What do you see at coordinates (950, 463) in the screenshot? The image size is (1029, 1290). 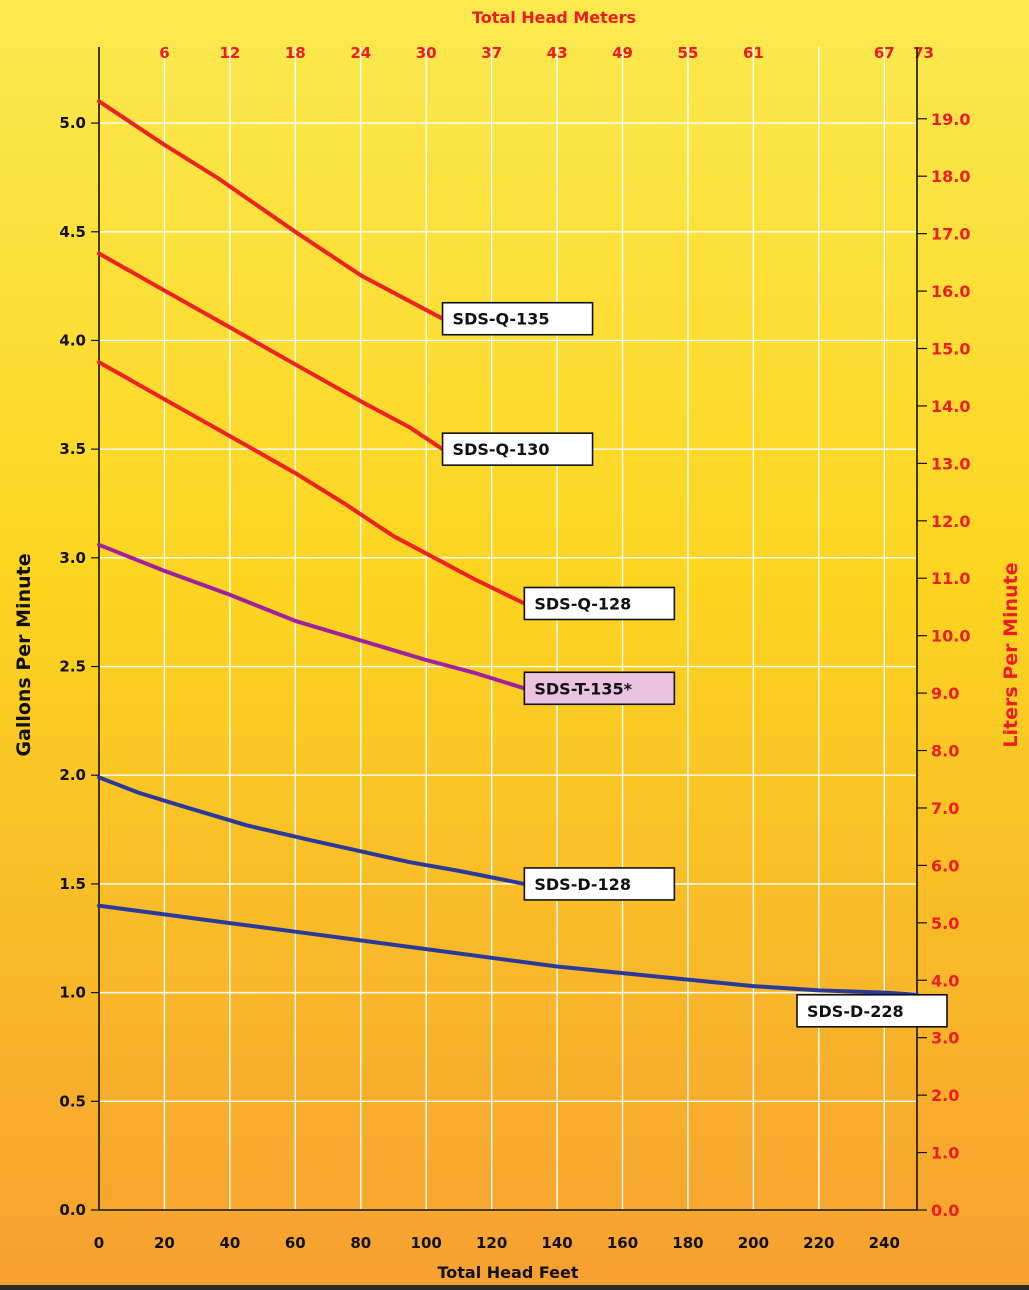 I see `right-tick-label: 13.0` at bounding box center [950, 463].